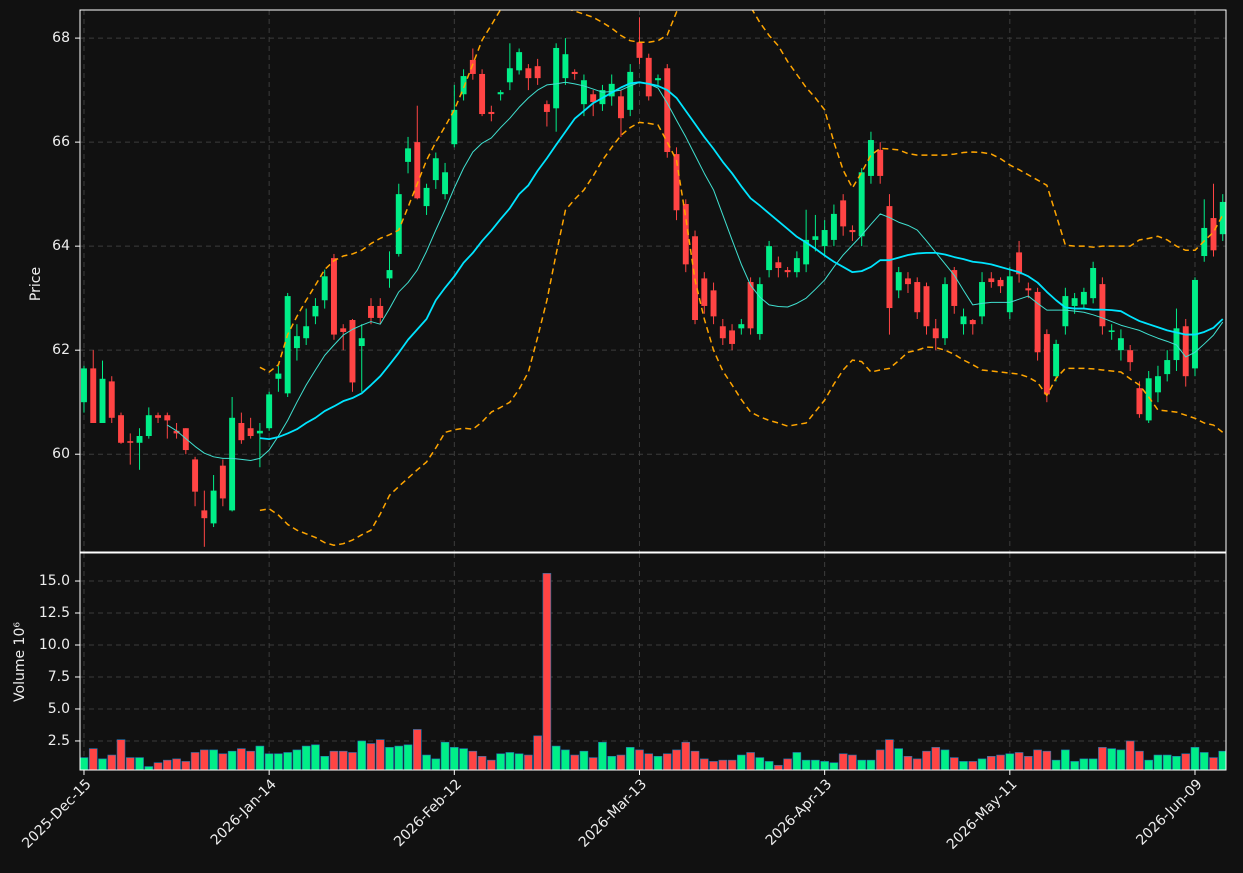 The width and height of the screenshot is (1243, 873). I want to click on volume-tick-label: 5.0, so click(59, 709).